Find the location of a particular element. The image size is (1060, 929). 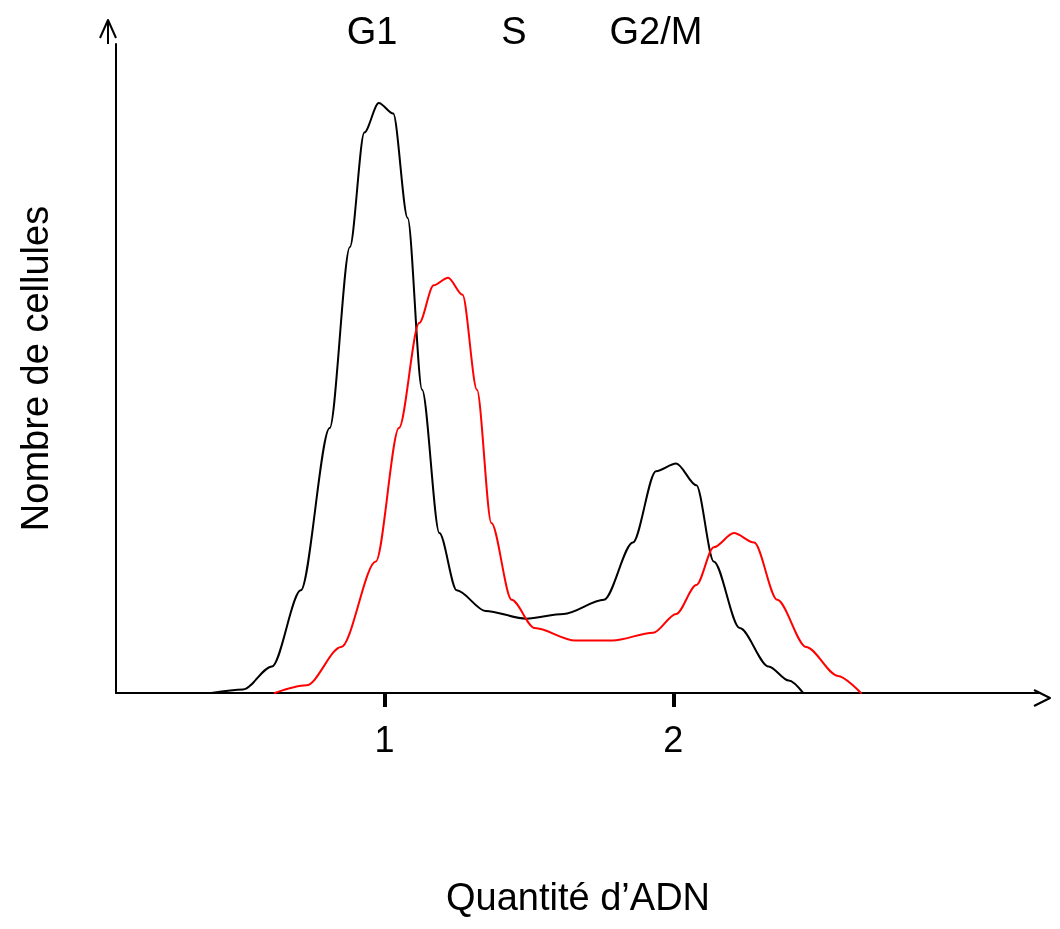

x-tick-label: 1 is located at coordinates (384, 739).